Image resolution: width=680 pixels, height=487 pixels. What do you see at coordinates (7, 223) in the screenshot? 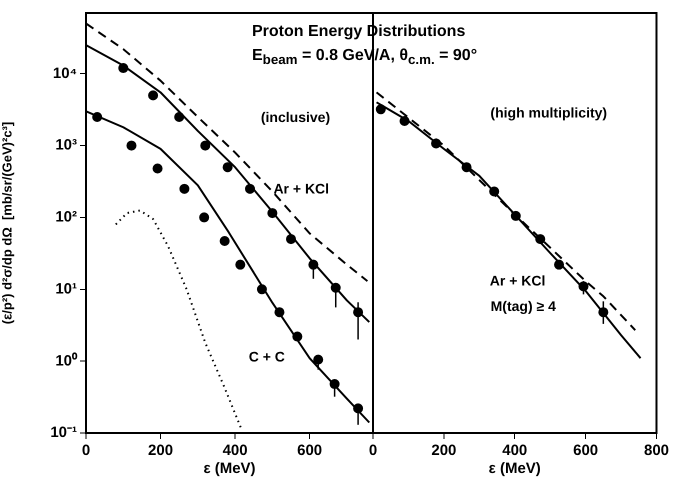
I see `y-axis-title: (ε/p²) d²σ/dp dΩ [mb/sr/(GeV)²c³]` at bounding box center [7, 223].